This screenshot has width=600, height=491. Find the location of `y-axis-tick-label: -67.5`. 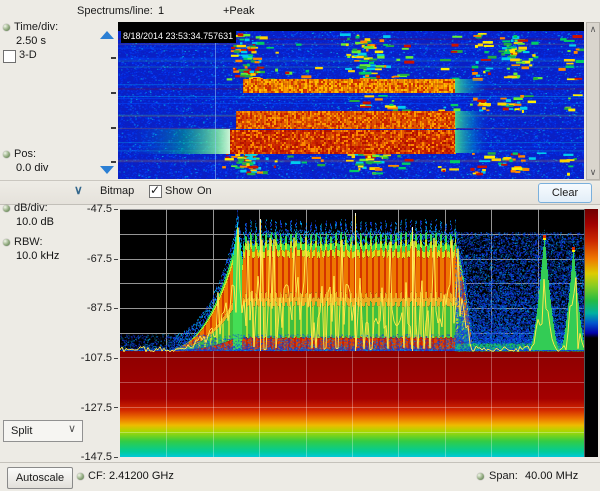

y-axis-tick-label: -67.5 is located at coordinates (99, 259).